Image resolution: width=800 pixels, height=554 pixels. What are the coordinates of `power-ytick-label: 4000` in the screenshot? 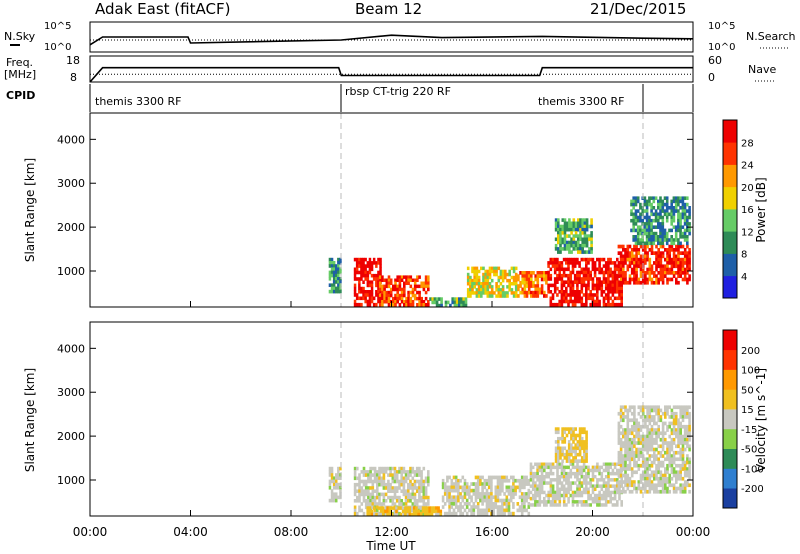 It's located at (71, 139).